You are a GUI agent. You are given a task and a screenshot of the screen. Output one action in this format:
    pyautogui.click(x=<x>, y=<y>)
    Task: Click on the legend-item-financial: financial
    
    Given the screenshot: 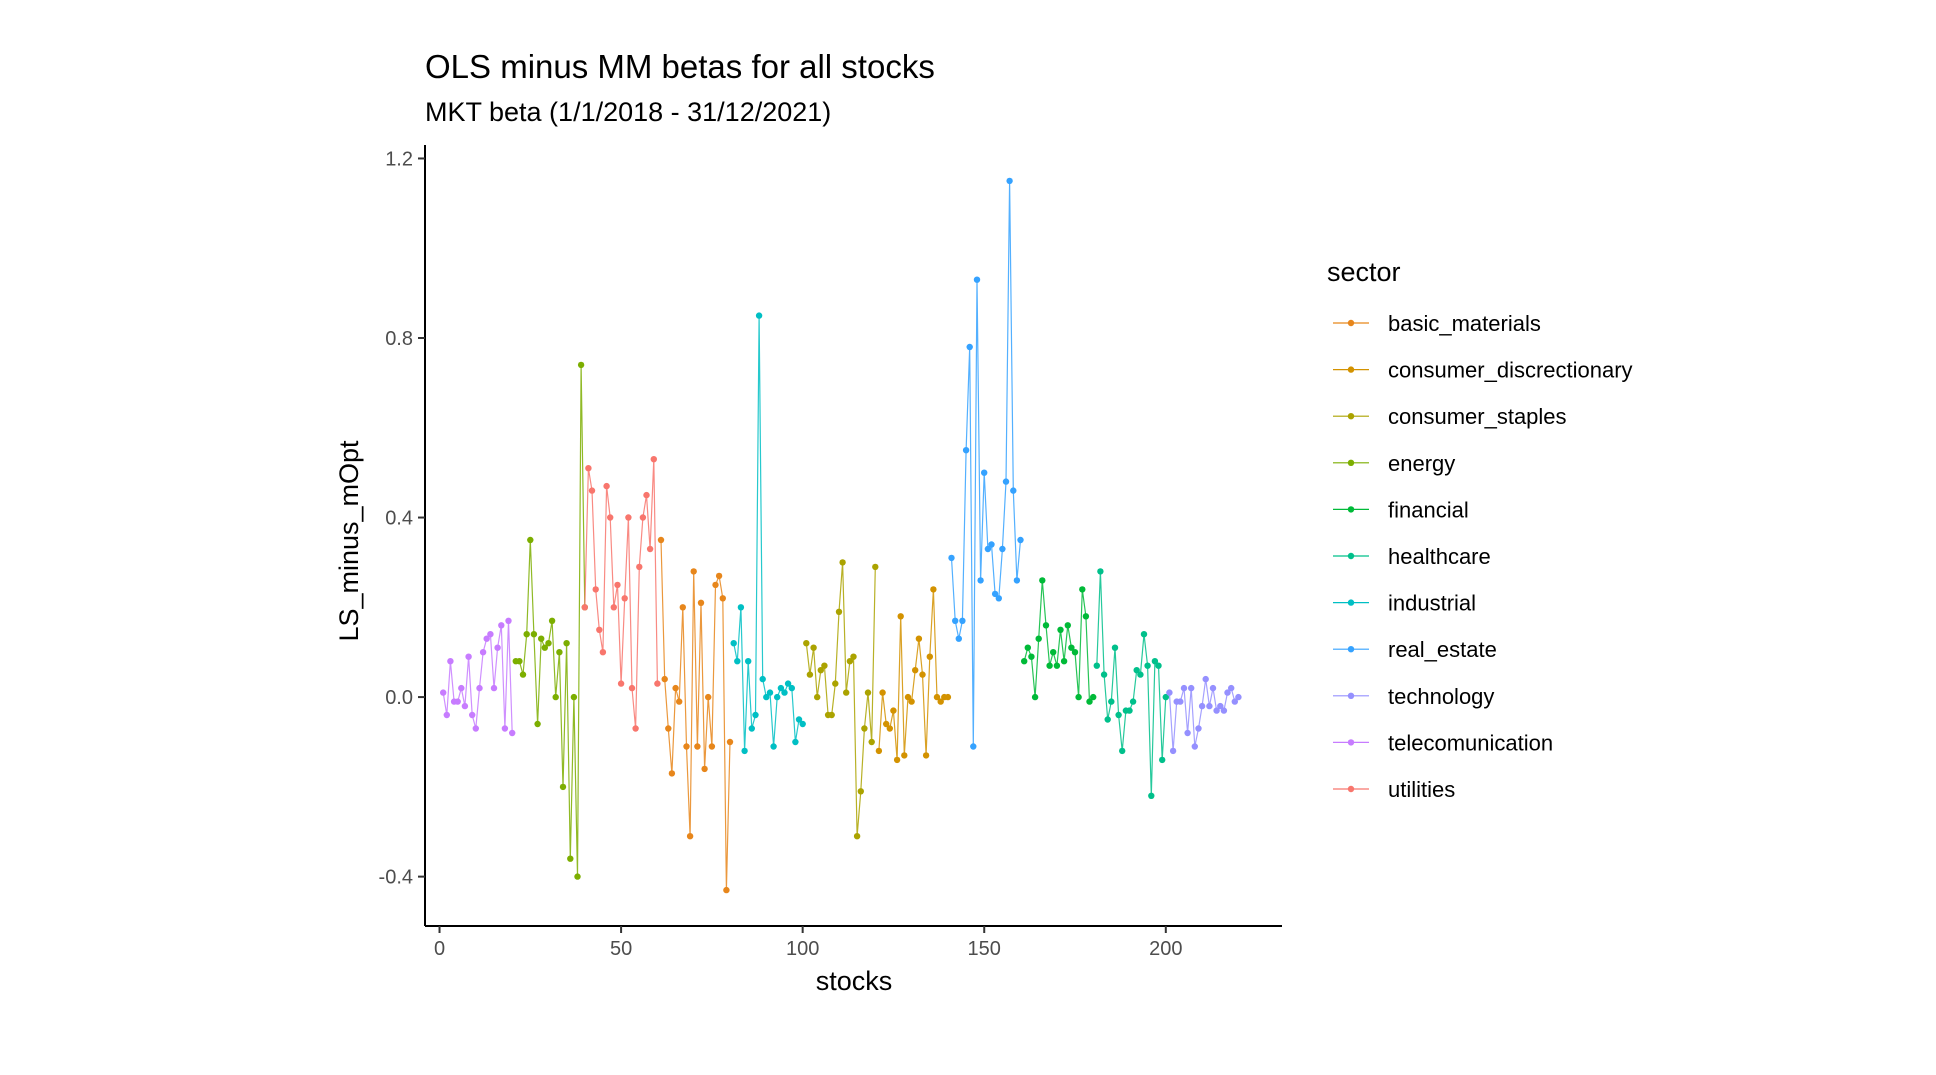 What is the action you would take?
    pyautogui.click(x=1401, y=509)
    